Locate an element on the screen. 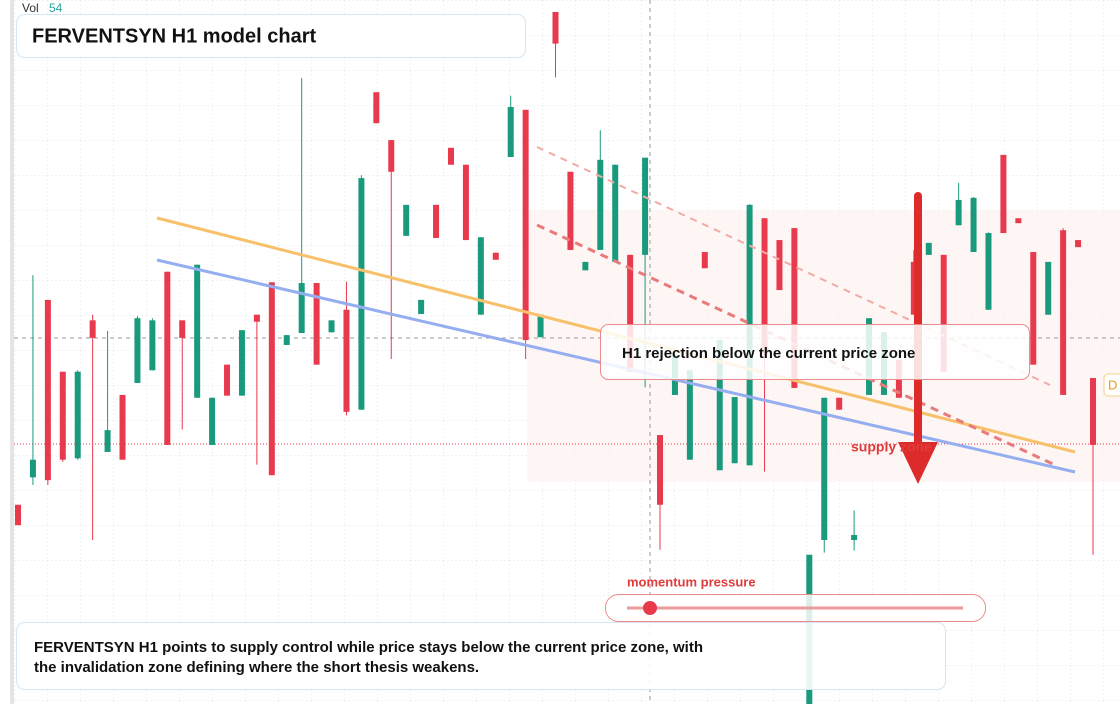  marker-box is located at coordinates (1111, 385).